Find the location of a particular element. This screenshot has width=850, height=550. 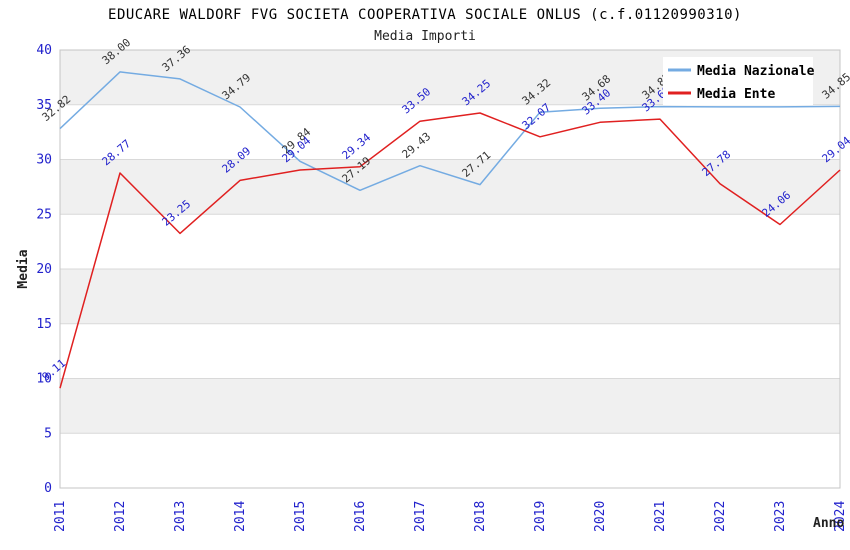

y-tick-label: 35 is located at coordinates (44, 105).